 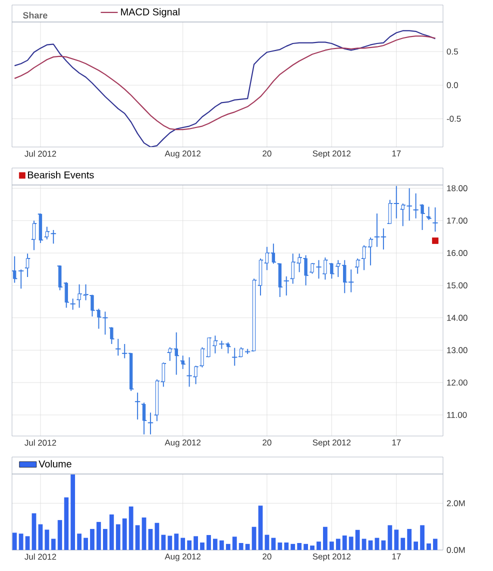 What do you see at coordinates (457, 188) in the screenshot?
I see `y-tick-label: 18.00` at bounding box center [457, 188].